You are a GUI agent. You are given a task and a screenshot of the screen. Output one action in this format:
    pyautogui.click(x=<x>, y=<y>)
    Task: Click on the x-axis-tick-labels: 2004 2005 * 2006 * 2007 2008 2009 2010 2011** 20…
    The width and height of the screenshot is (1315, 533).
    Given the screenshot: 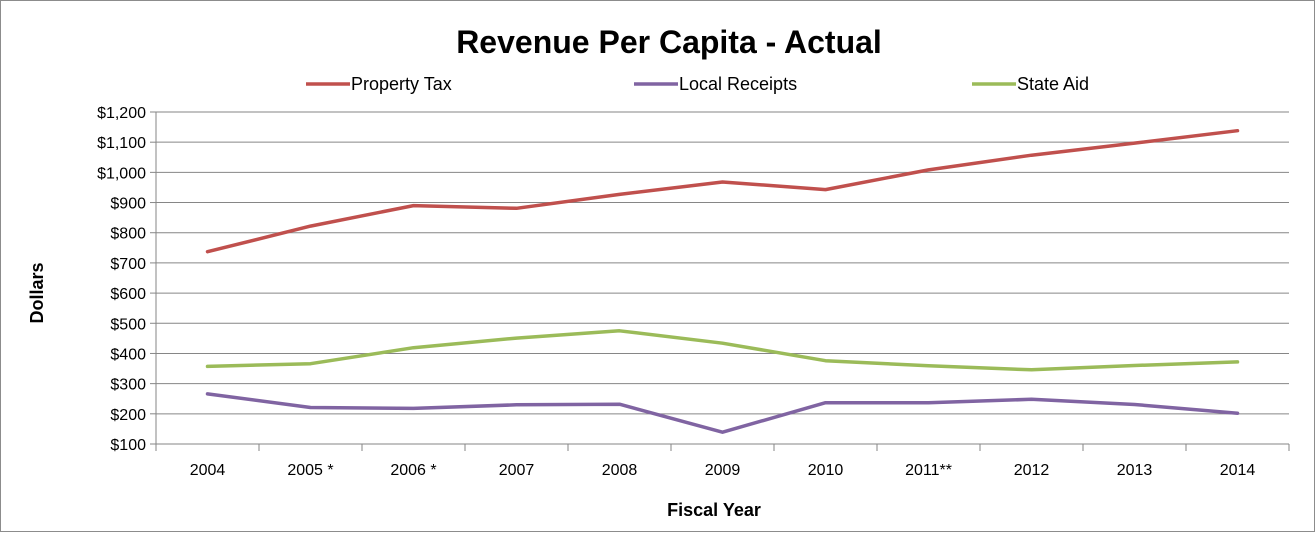 What is the action you would take?
    pyautogui.click(x=723, y=470)
    